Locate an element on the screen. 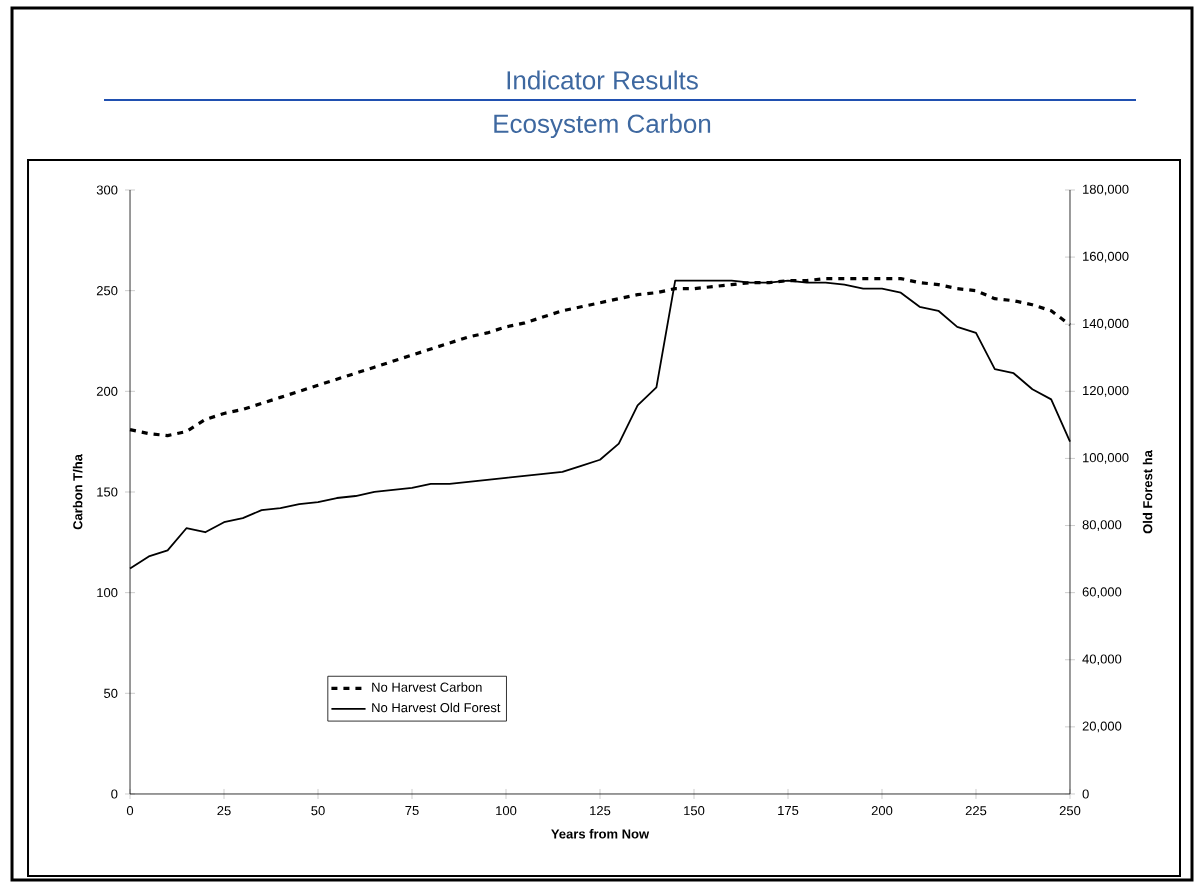 This screenshot has width=1204, height=888. chart-title: Indicator Results is located at coordinates (602, 80).